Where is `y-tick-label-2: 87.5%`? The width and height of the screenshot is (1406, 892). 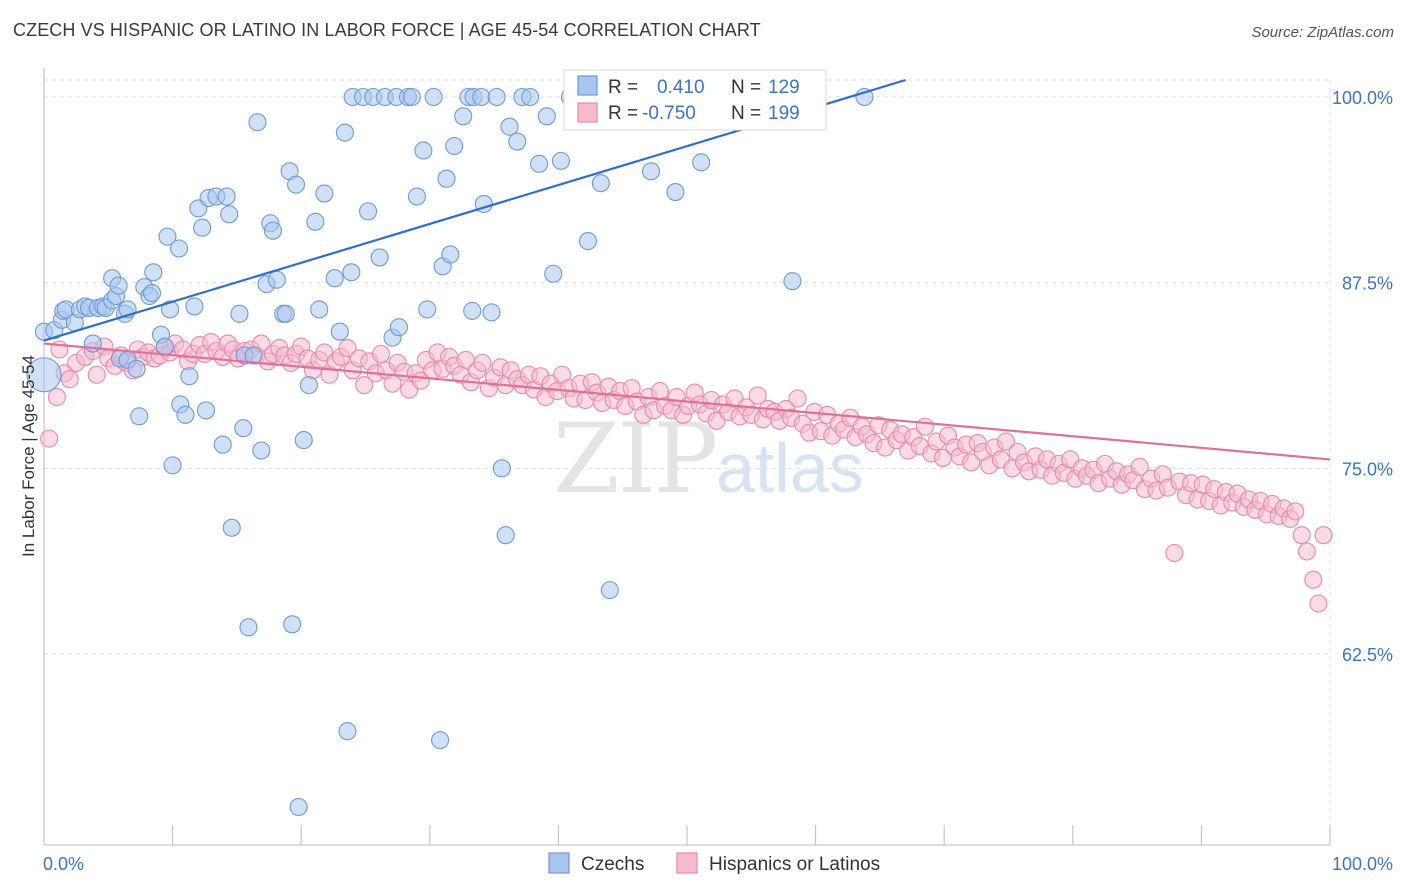
y-tick-label-2: 87.5% is located at coordinates (1367, 284).